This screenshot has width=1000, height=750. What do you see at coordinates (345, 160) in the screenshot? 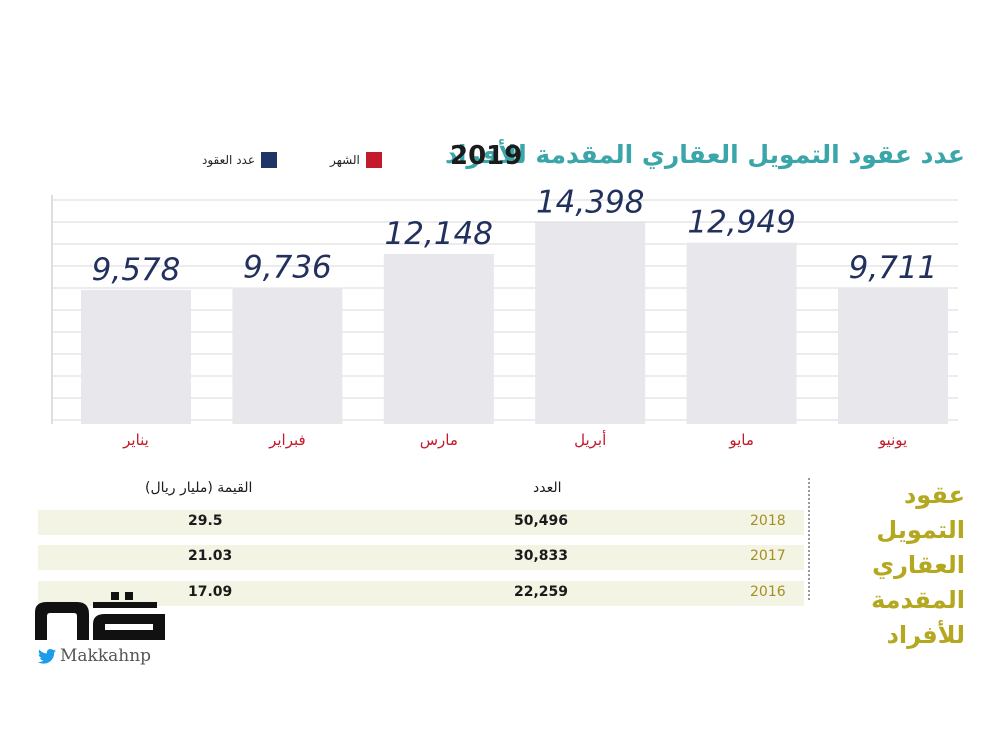
I see `legend-label-month: الشهر` at bounding box center [345, 160].